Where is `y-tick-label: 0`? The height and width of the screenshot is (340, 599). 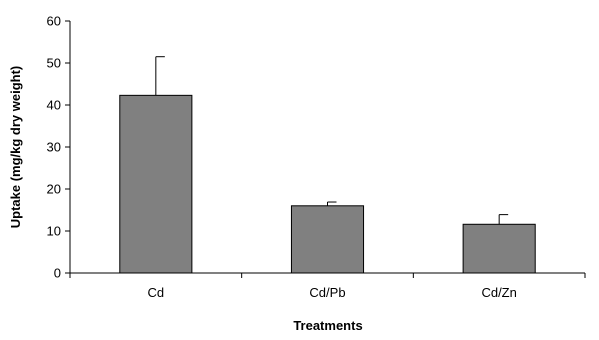
y-tick-label: 0 is located at coordinates (57, 273).